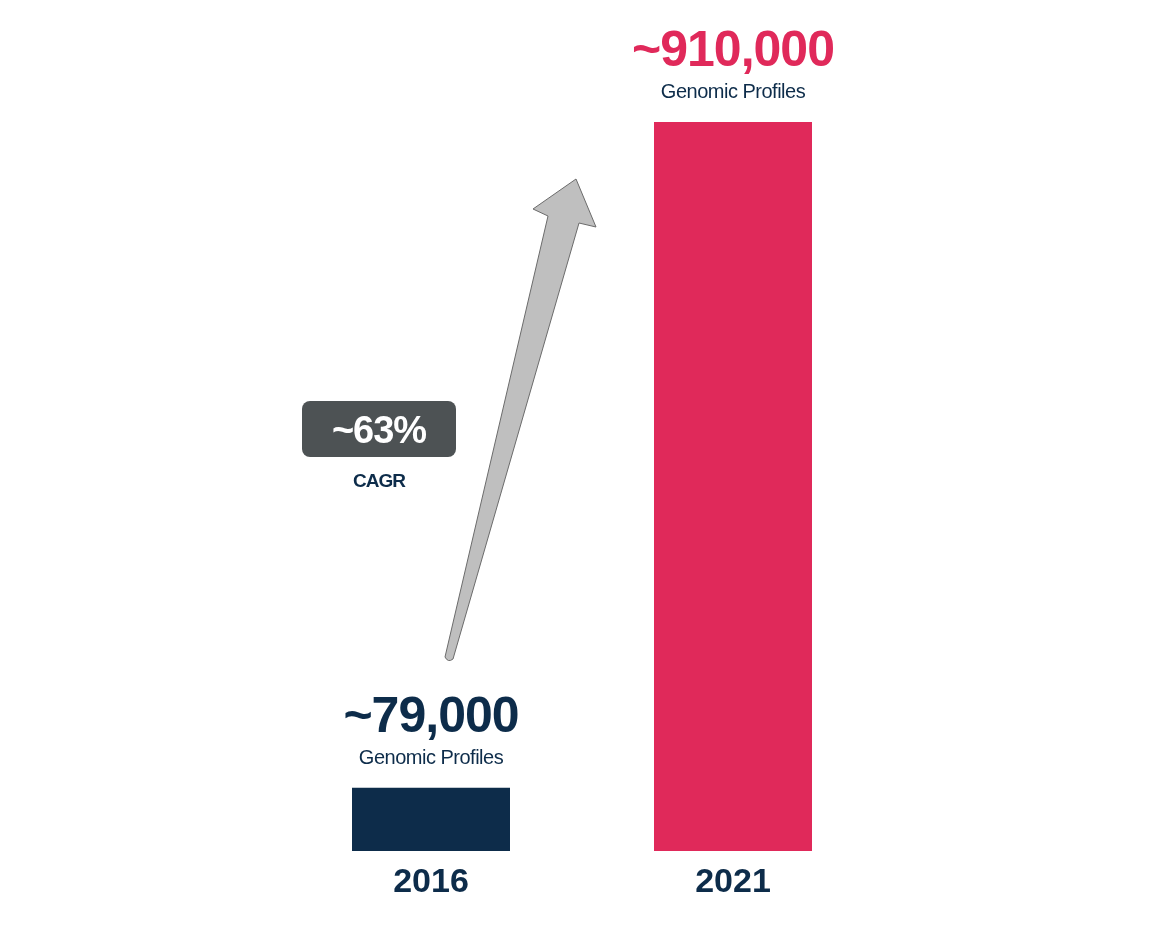 Image resolution: width=1163 pixels, height=926 pixels. Describe the element at coordinates (431, 714) in the screenshot. I see `data-label: ~79,000` at that location.